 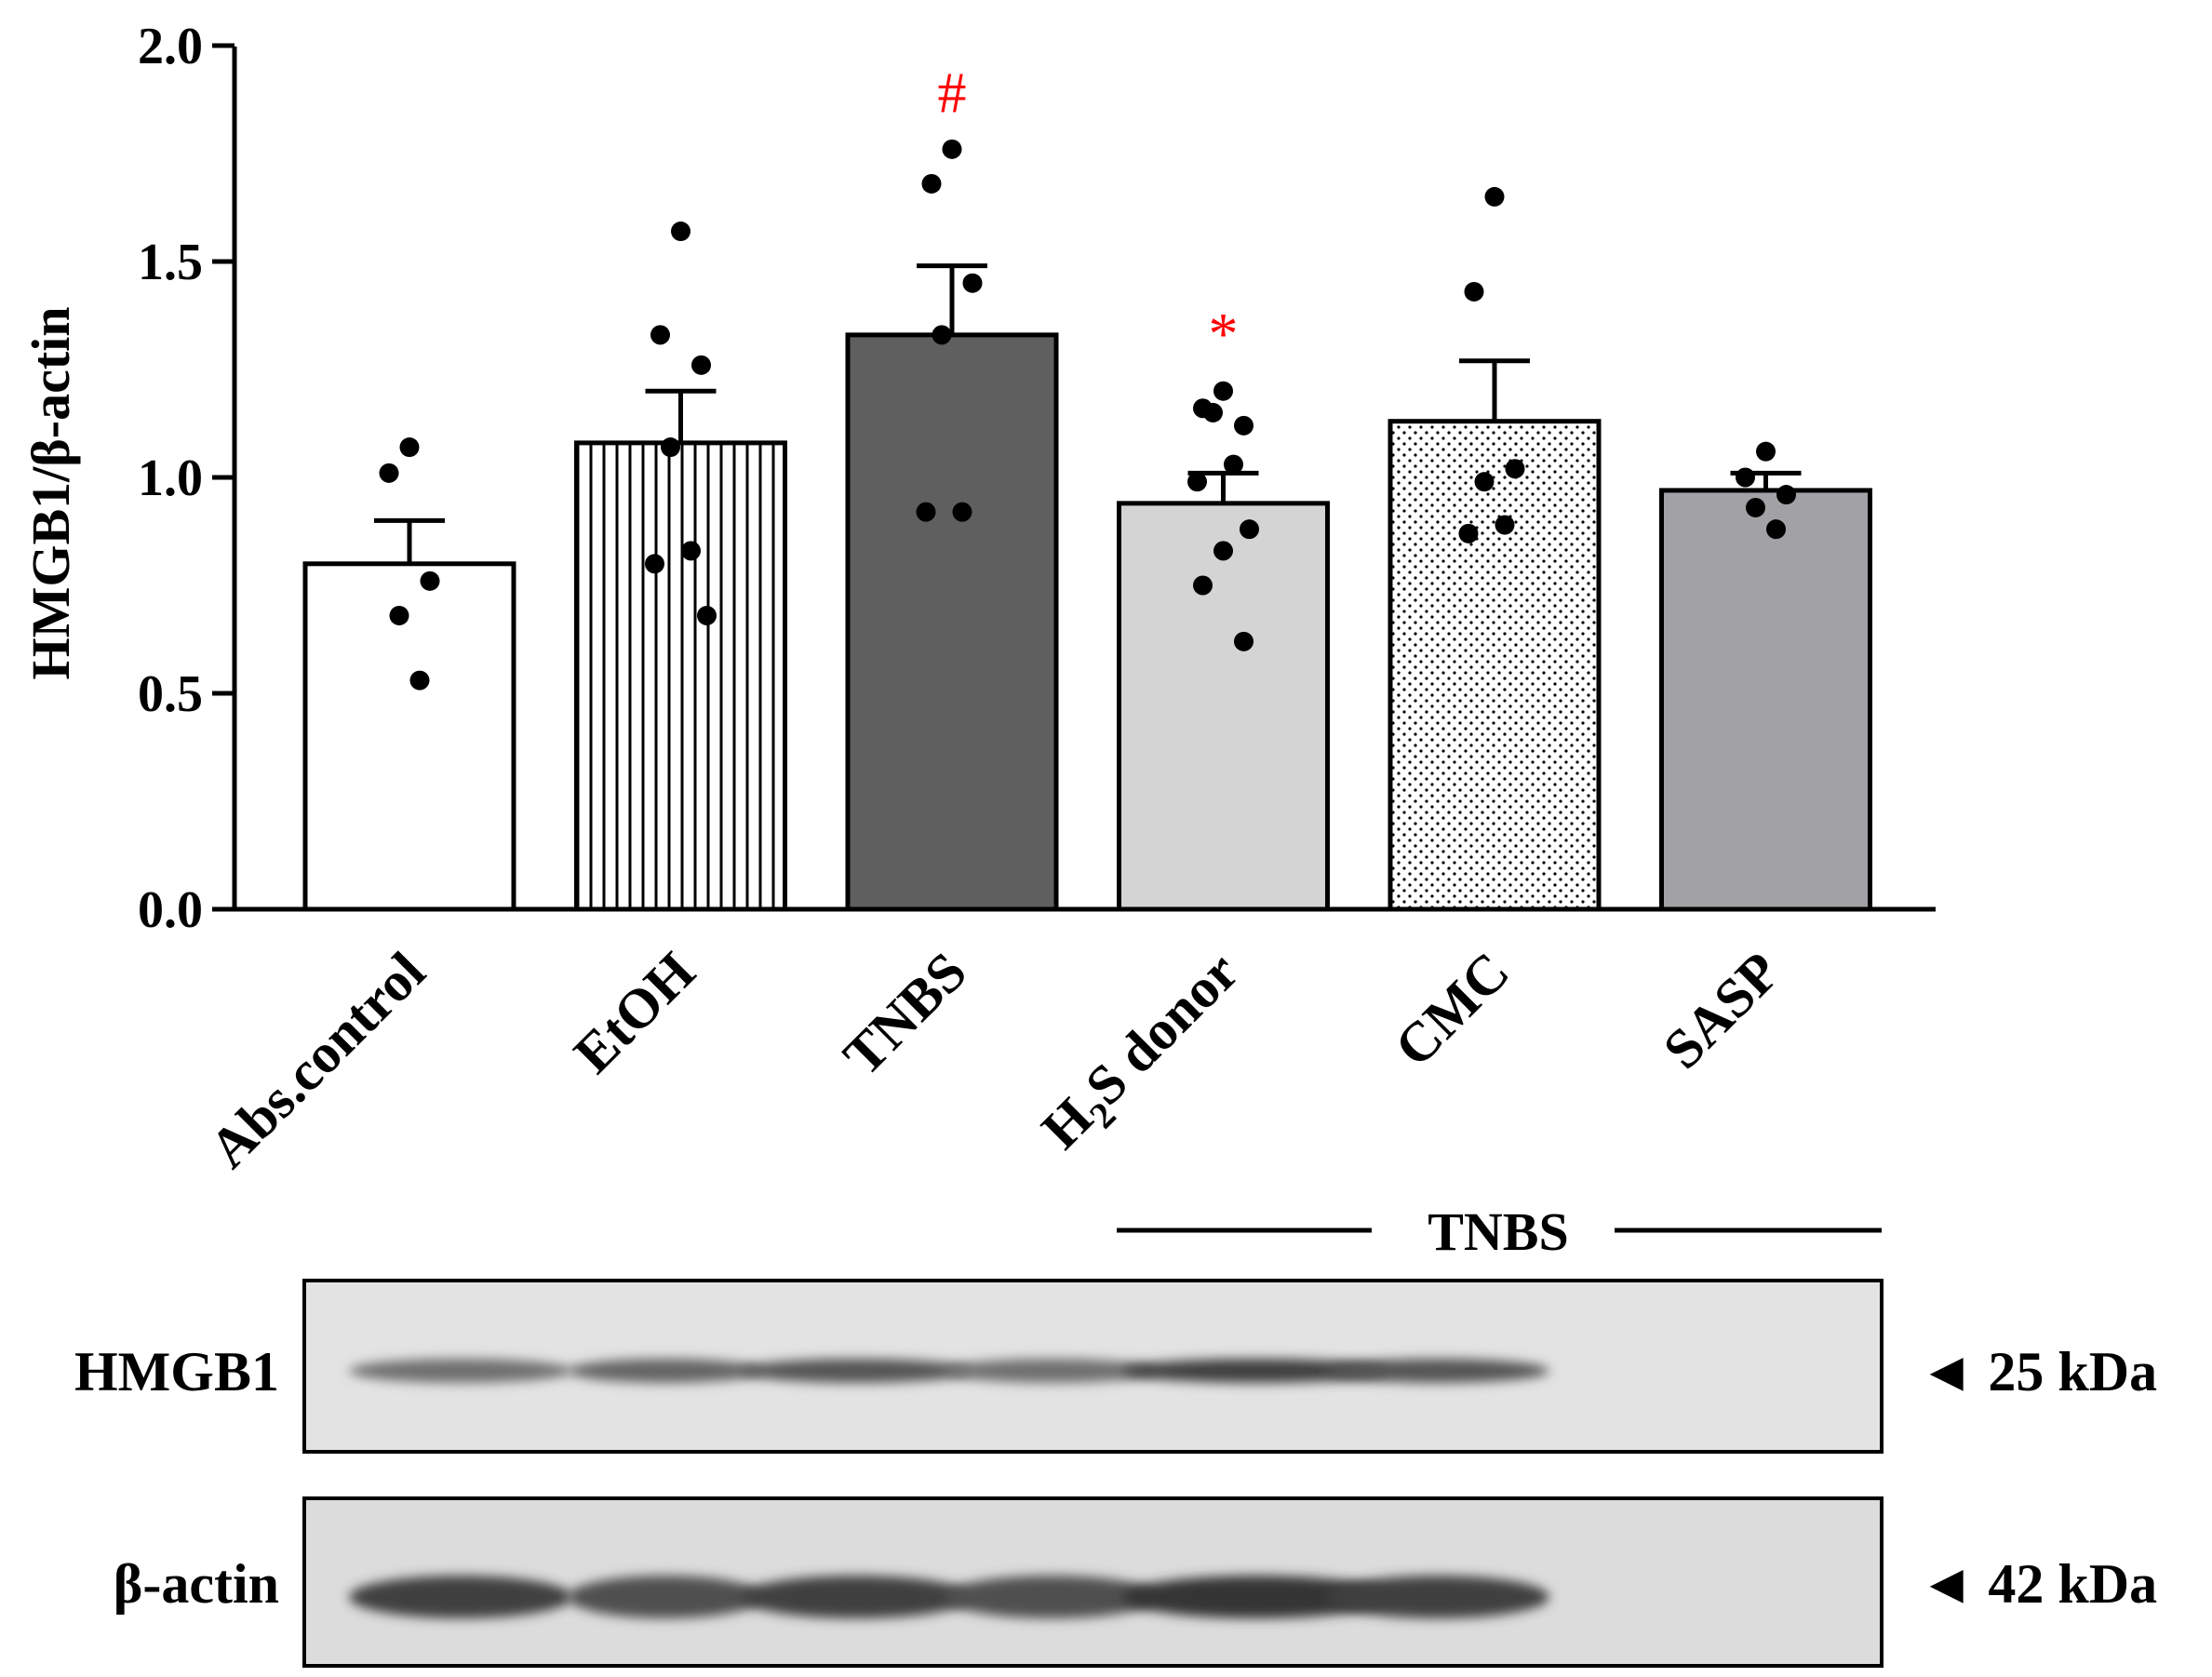 I want to click on annotation-1: *, so click(x=1224, y=334).